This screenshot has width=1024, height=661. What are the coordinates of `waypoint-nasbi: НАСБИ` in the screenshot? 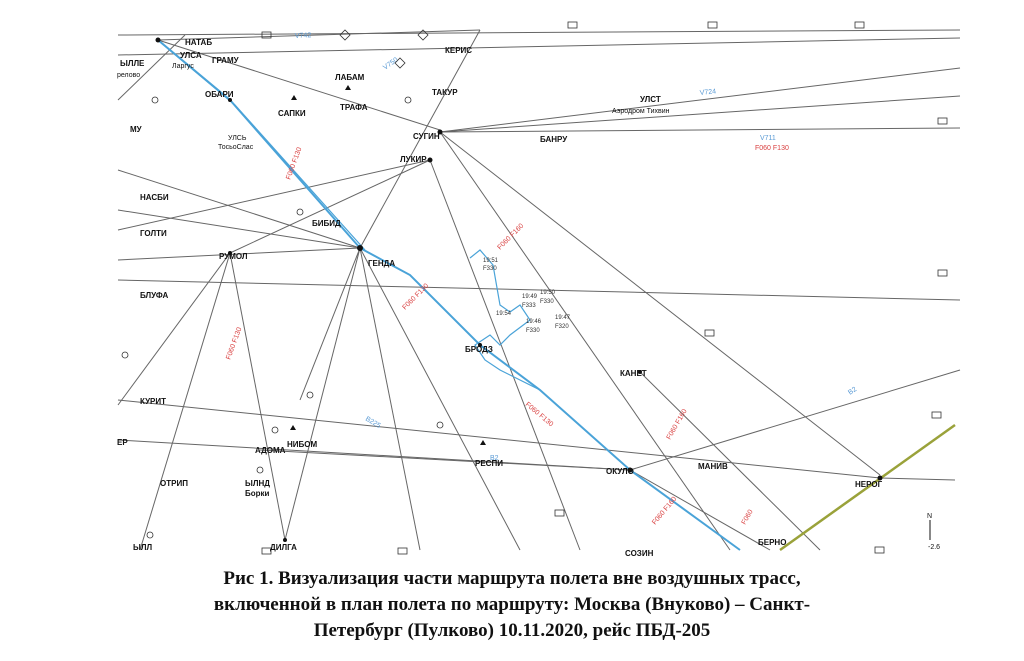 It's located at (154, 197).